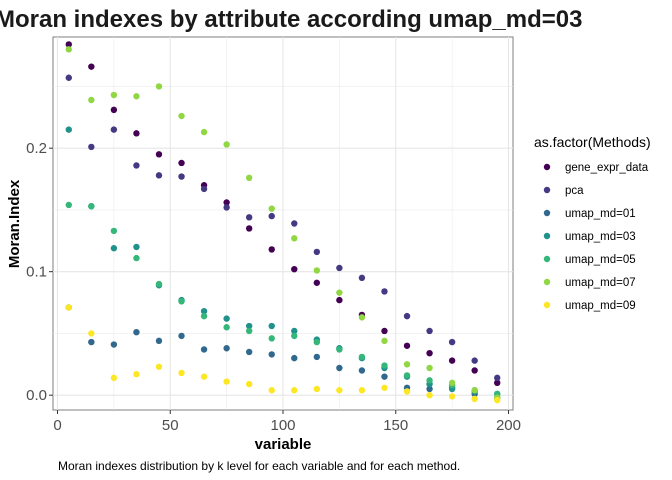  What do you see at coordinates (36, 272) in the screenshot?
I see `y-tick-label: 0.1` at bounding box center [36, 272].